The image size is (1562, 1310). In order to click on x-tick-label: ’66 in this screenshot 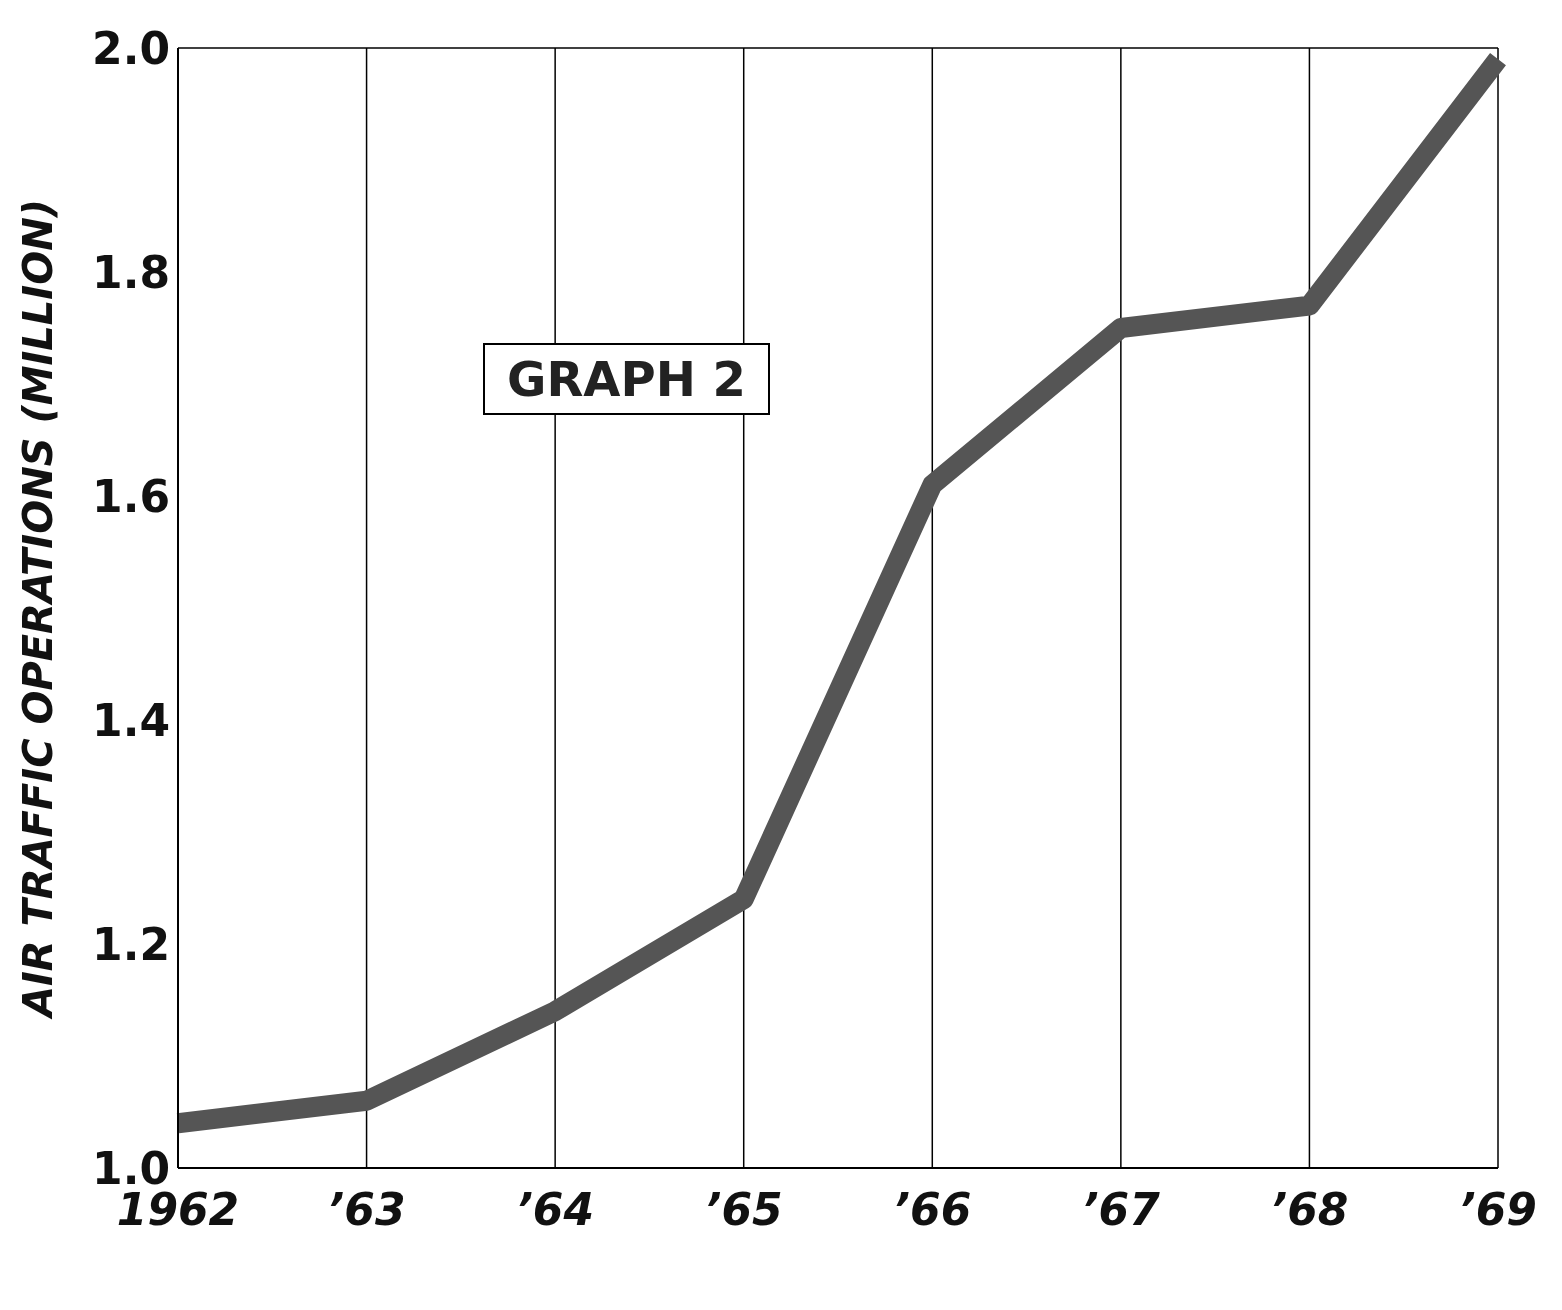, I will do `click(932, 1210)`.